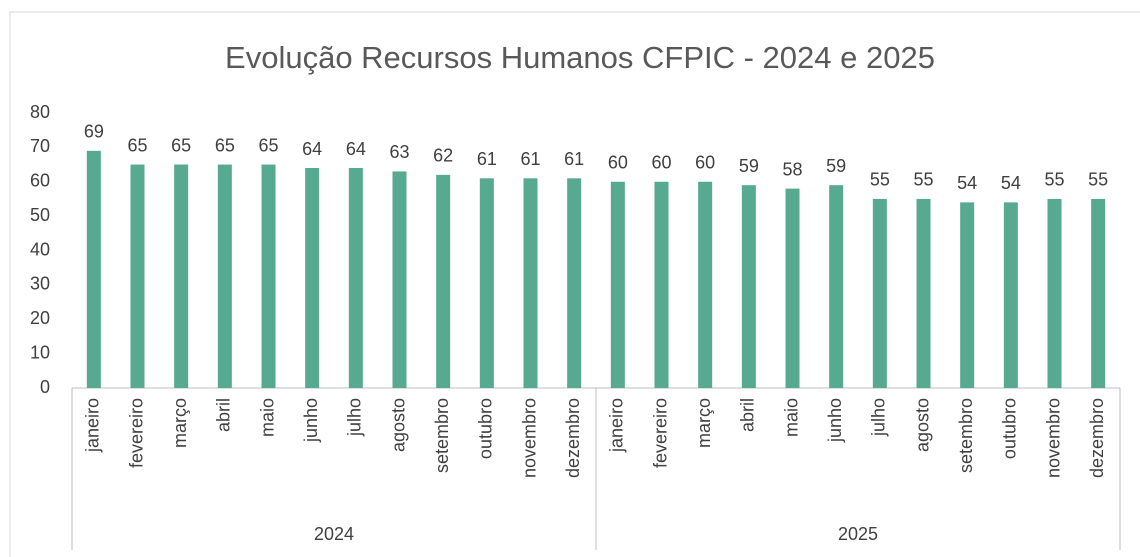 Image resolution: width=1140 pixels, height=557 pixels. I want to click on data-label: 58, so click(792, 169).